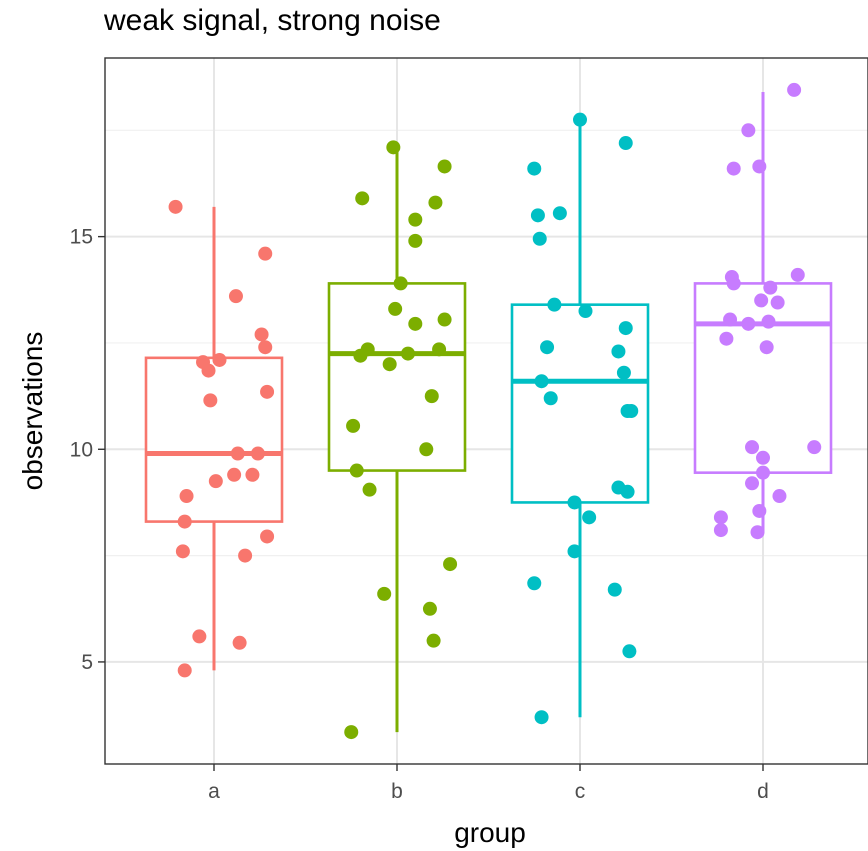 The width and height of the screenshot is (868, 851). I want to click on x-tick-label: a, so click(214, 791).